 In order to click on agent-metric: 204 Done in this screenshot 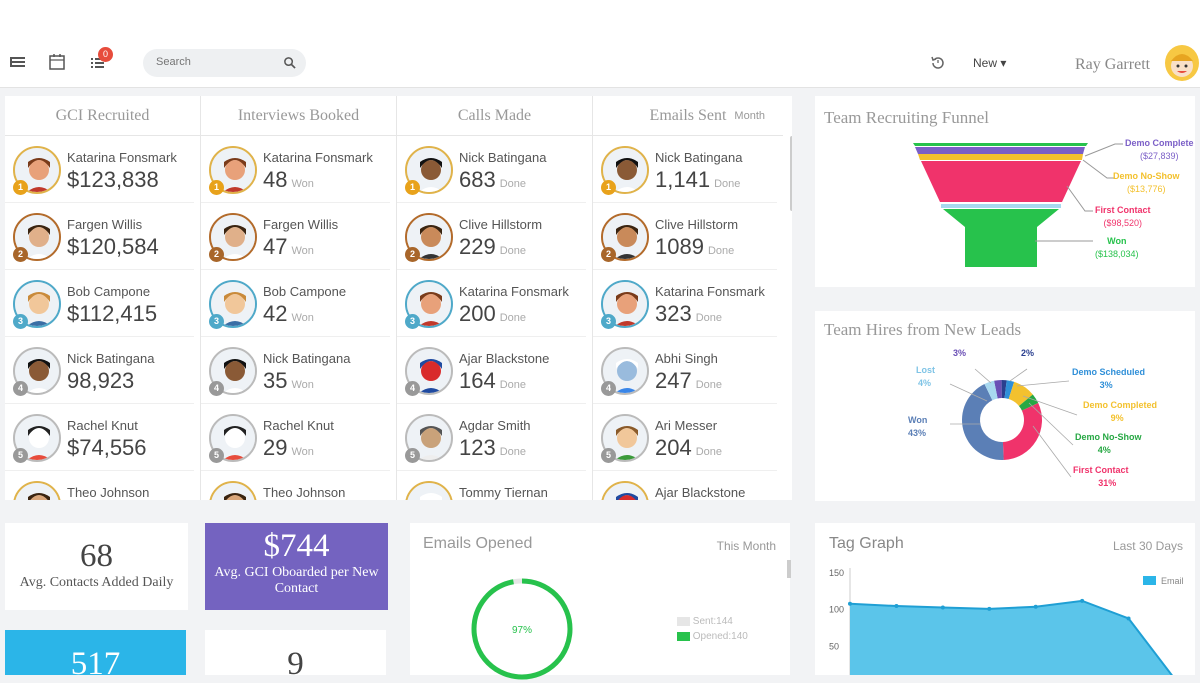, I will do `click(688, 448)`.